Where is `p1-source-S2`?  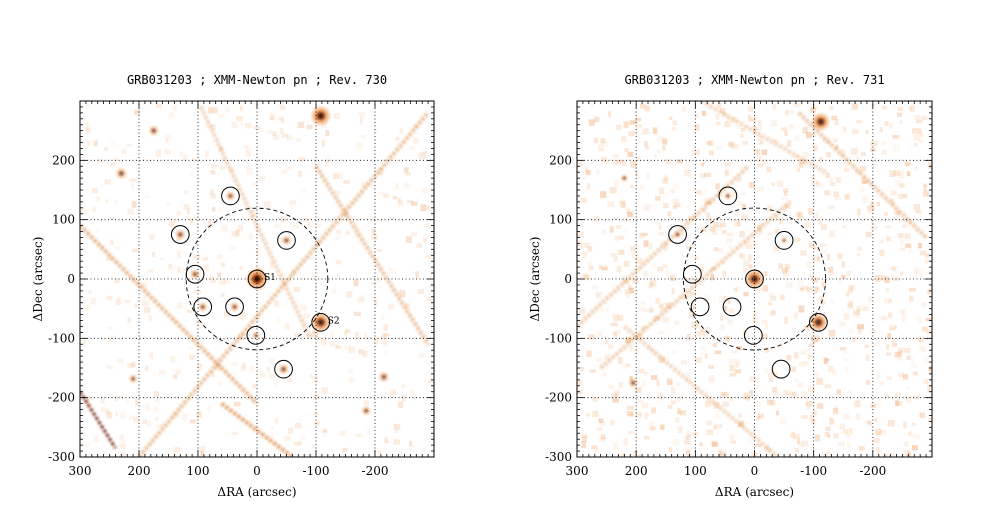
p1-source-S2 is located at coordinates (321, 322).